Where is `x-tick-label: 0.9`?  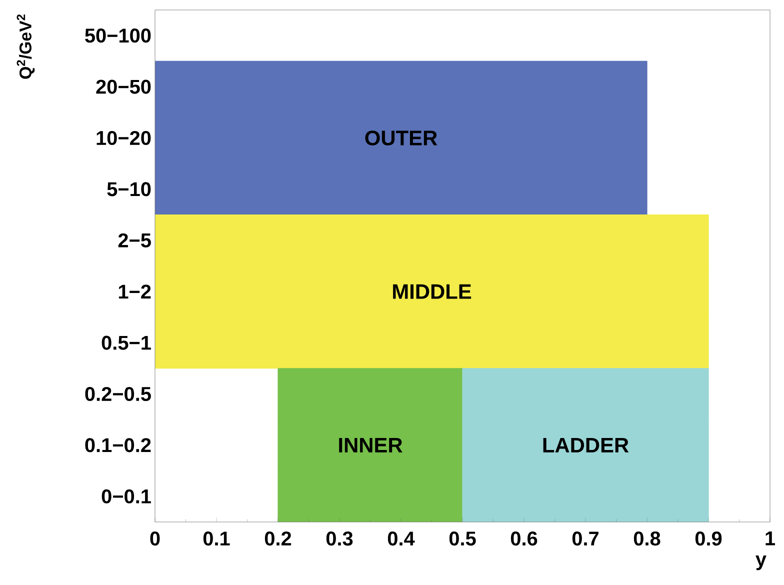 x-tick-label: 0.9 is located at coordinates (708, 539).